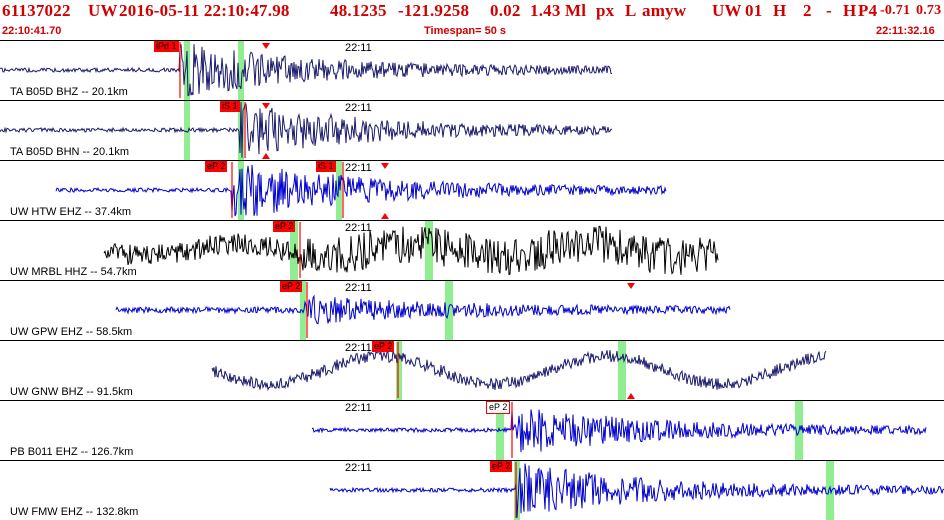  Describe the element at coordinates (895, 10) in the screenshot. I see `event-v1: -0.71` at that location.